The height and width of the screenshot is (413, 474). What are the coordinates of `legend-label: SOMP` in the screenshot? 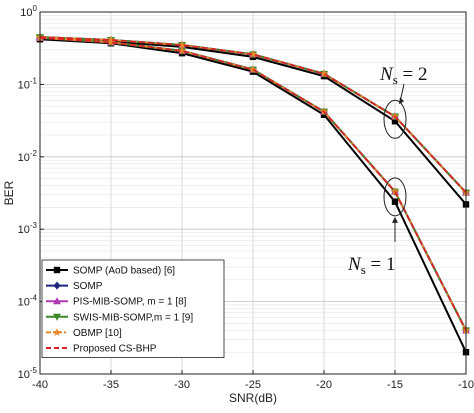 It's located at (88, 286).